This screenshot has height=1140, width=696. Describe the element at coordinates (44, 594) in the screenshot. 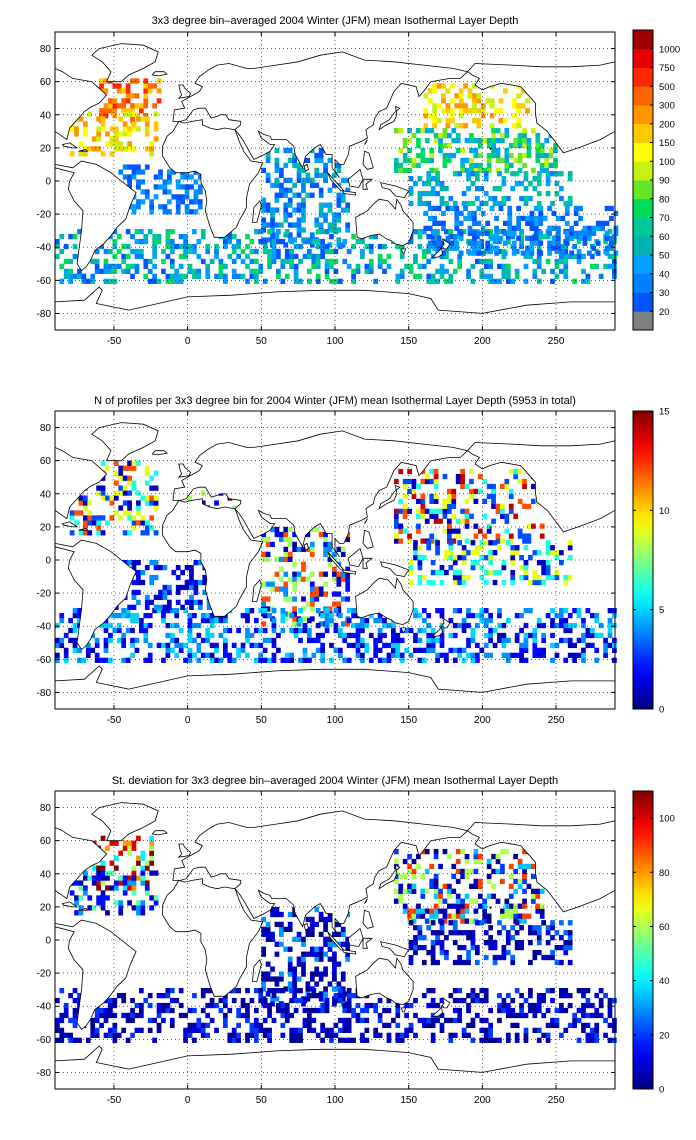

I see `y-tick-label: -20` at that location.